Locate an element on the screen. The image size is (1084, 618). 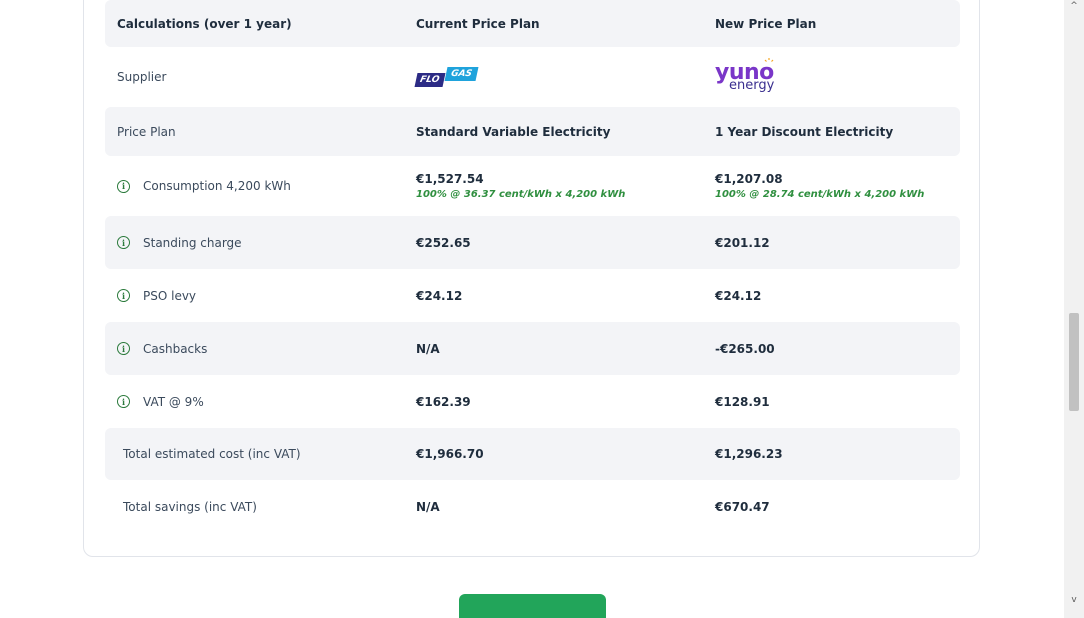
yuno-logo-text: yuno is located at coordinates (744, 72).